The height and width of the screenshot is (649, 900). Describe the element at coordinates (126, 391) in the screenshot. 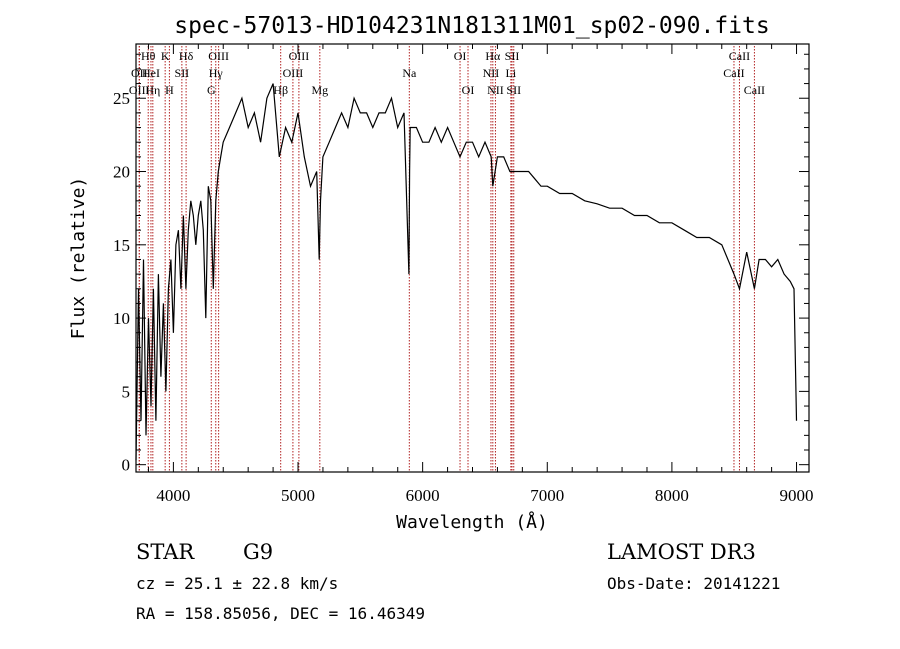

I see `y-tick-label: 5` at that location.